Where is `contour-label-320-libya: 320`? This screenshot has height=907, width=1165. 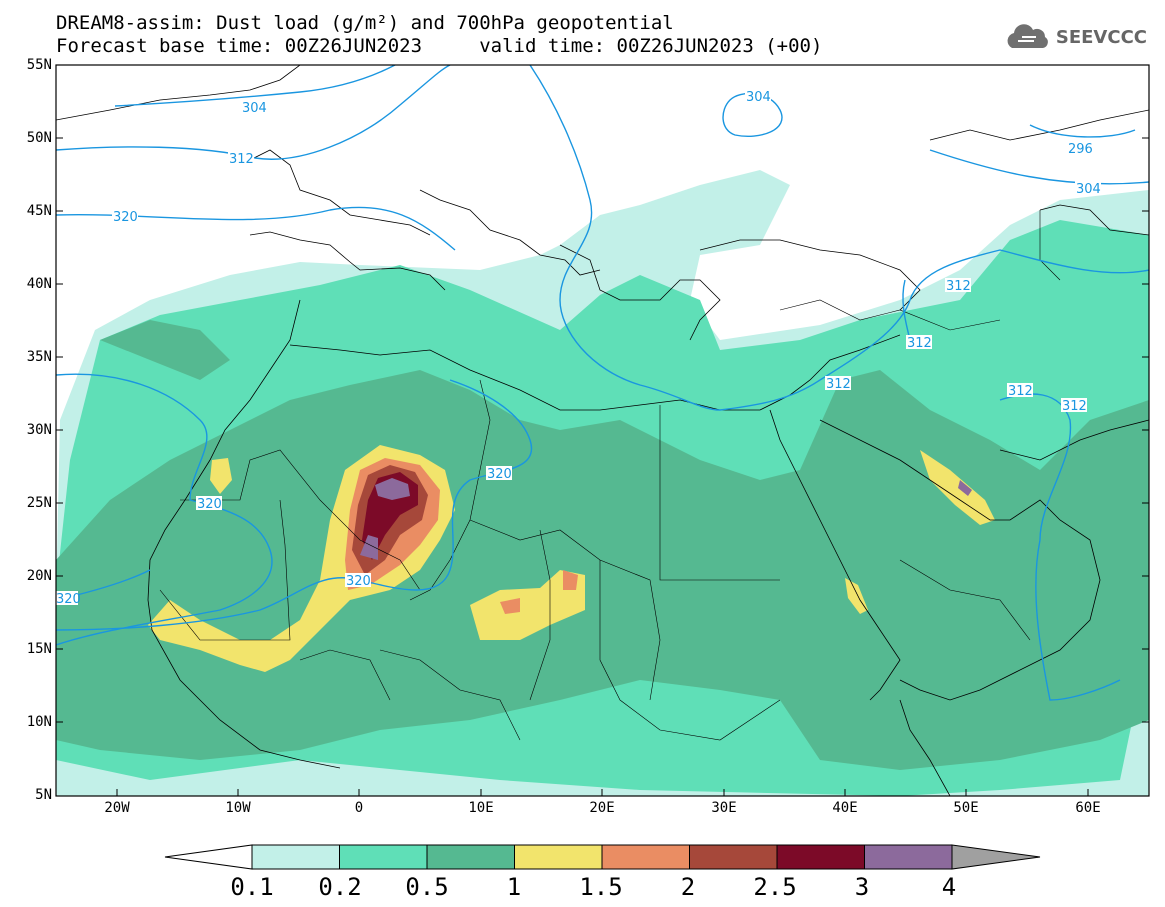
contour-label-320-libya: 320 is located at coordinates (499, 474).